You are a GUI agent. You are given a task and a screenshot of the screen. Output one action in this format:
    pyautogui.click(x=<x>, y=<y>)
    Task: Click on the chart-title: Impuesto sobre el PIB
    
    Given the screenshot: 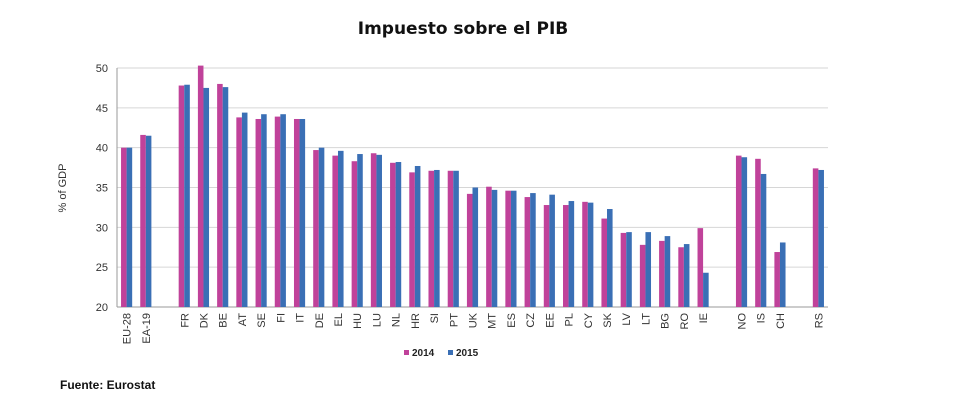 What is the action you would take?
    pyautogui.click(x=463, y=29)
    